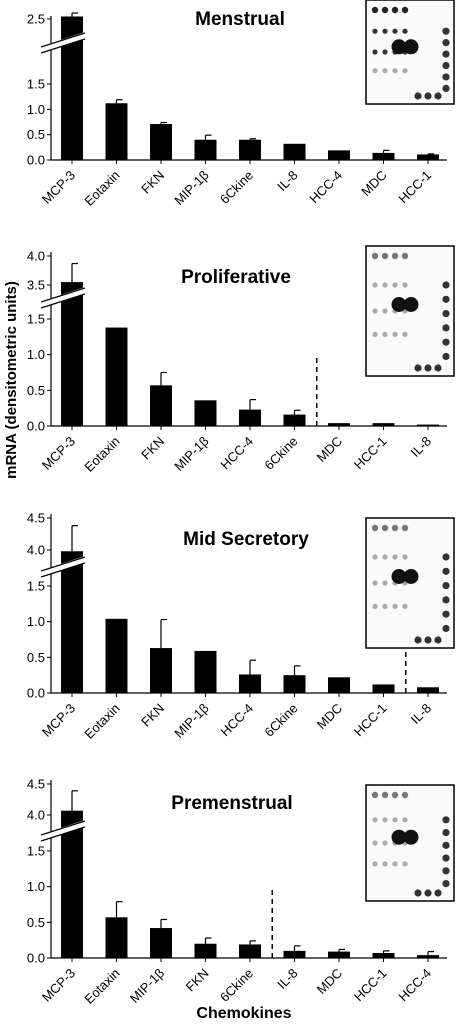 The width and height of the screenshot is (458, 1025). Describe the element at coordinates (36, 285) in the screenshot. I see `y-tick-label: 3.5` at that location.